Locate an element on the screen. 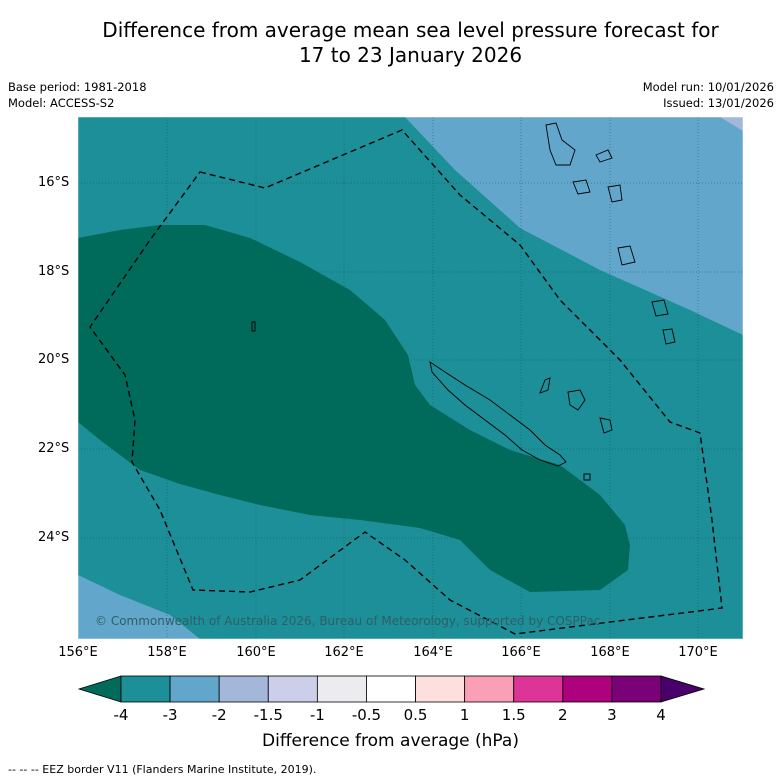 The image size is (781, 781). lat-label-24s: 24°S is located at coordinates (54, 537).